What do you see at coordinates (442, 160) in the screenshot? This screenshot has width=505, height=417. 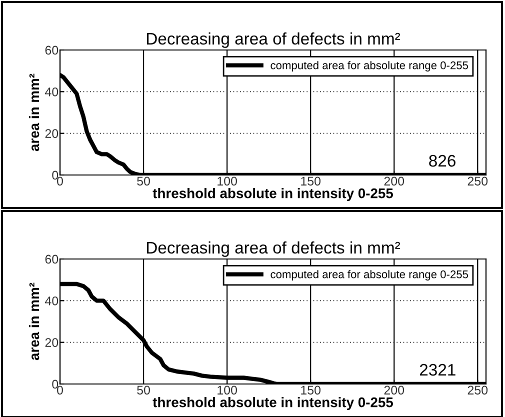 I see `annotation: 826` at bounding box center [442, 160].